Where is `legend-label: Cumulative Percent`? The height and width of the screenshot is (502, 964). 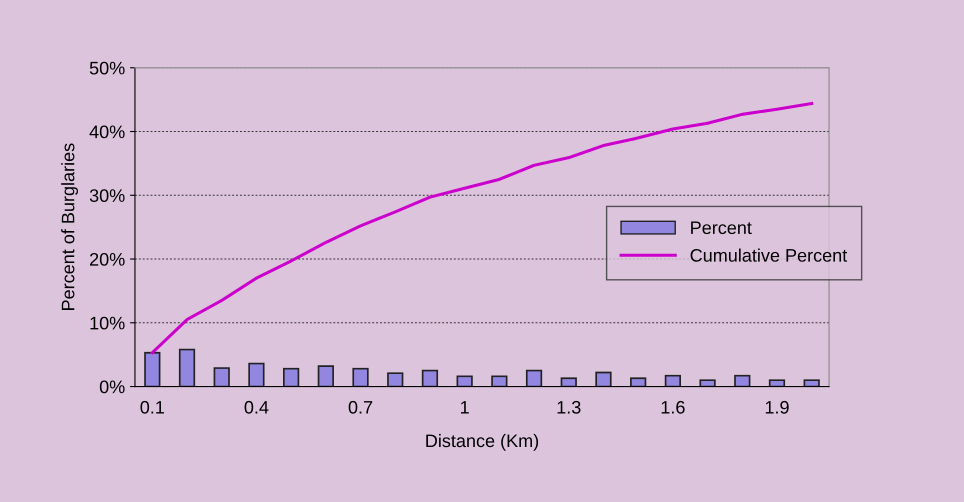 legend-label: Cumulative Percent is located at coordinates (769, 255).